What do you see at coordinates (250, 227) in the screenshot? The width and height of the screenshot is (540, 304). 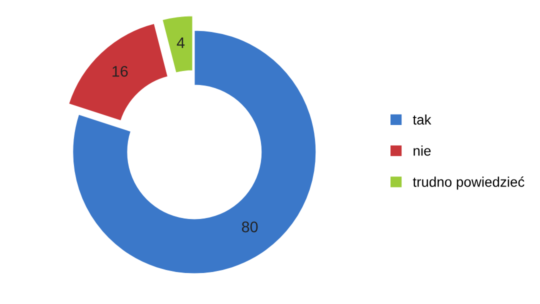 I see `data-label: 80` at bounding box center [250, 227].